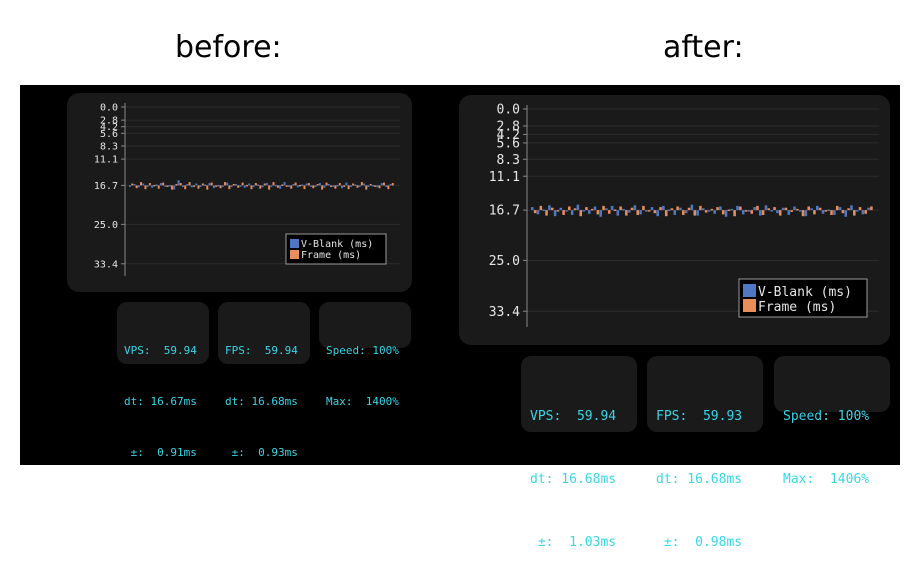  What do you see at coordinates (264, 380) in the screenshot?
I see `before-fps-stats: FPS: 59.94 dt: 16.68ms ±: 0.93ms` at bounding box center [264, 380].